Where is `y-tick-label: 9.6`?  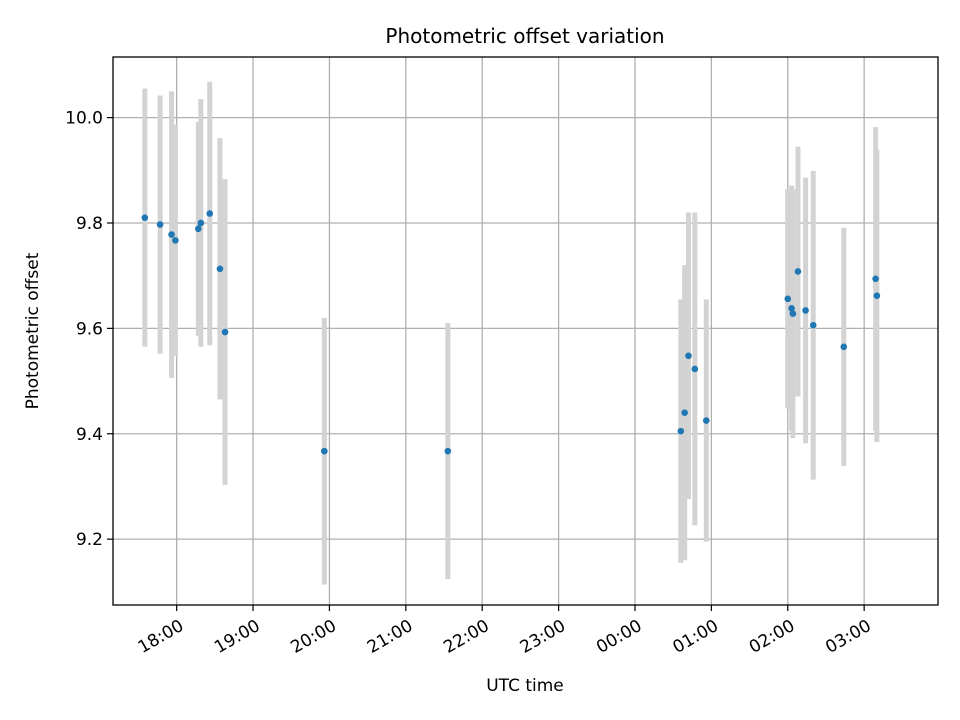
y-tick-label: 9.6 is located at coordinates (89, 329).